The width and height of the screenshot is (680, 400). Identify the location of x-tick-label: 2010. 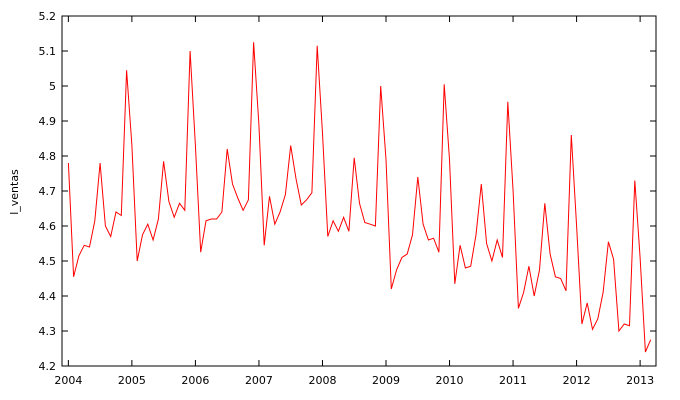
(450, 380).